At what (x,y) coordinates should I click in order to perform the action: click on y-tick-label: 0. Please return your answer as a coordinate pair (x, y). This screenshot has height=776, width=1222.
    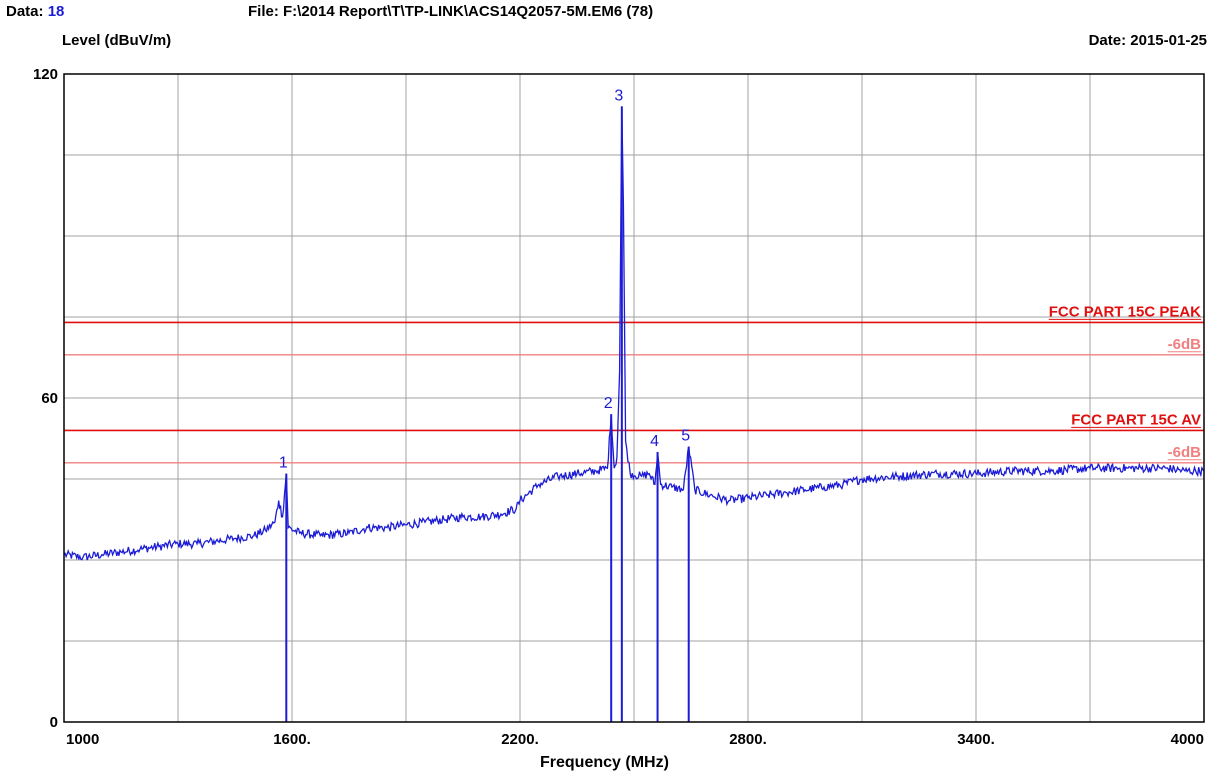
    Looking at the image, I should click on (54, 722).